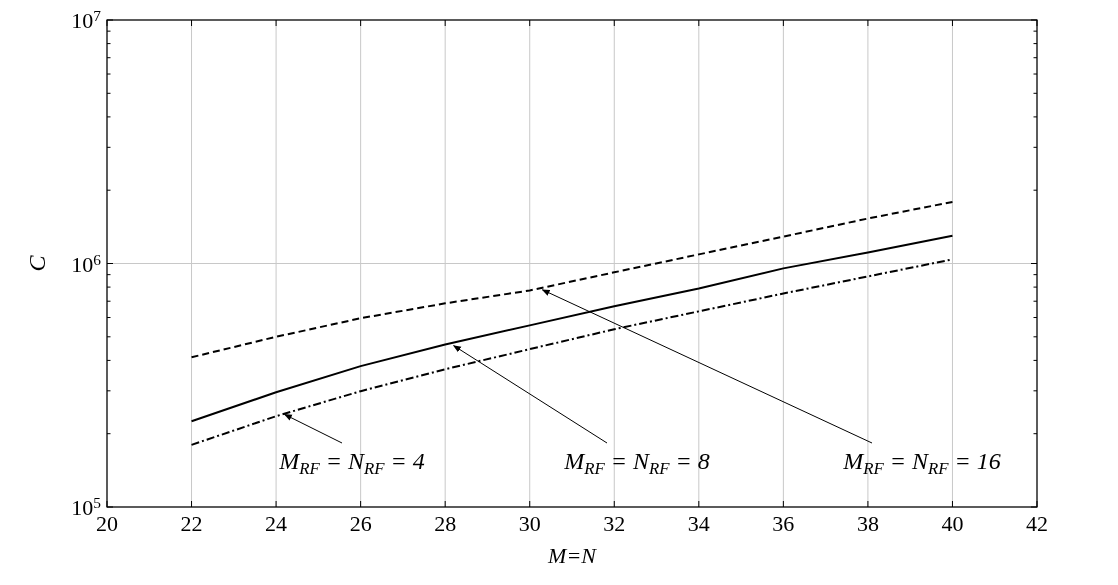 The height and width of the screenshot is (585, 1118). What do you see at coordinates (276, 523) in the screenshot?
I see `x-tick-label: 24` at bounding box center [276, 523].